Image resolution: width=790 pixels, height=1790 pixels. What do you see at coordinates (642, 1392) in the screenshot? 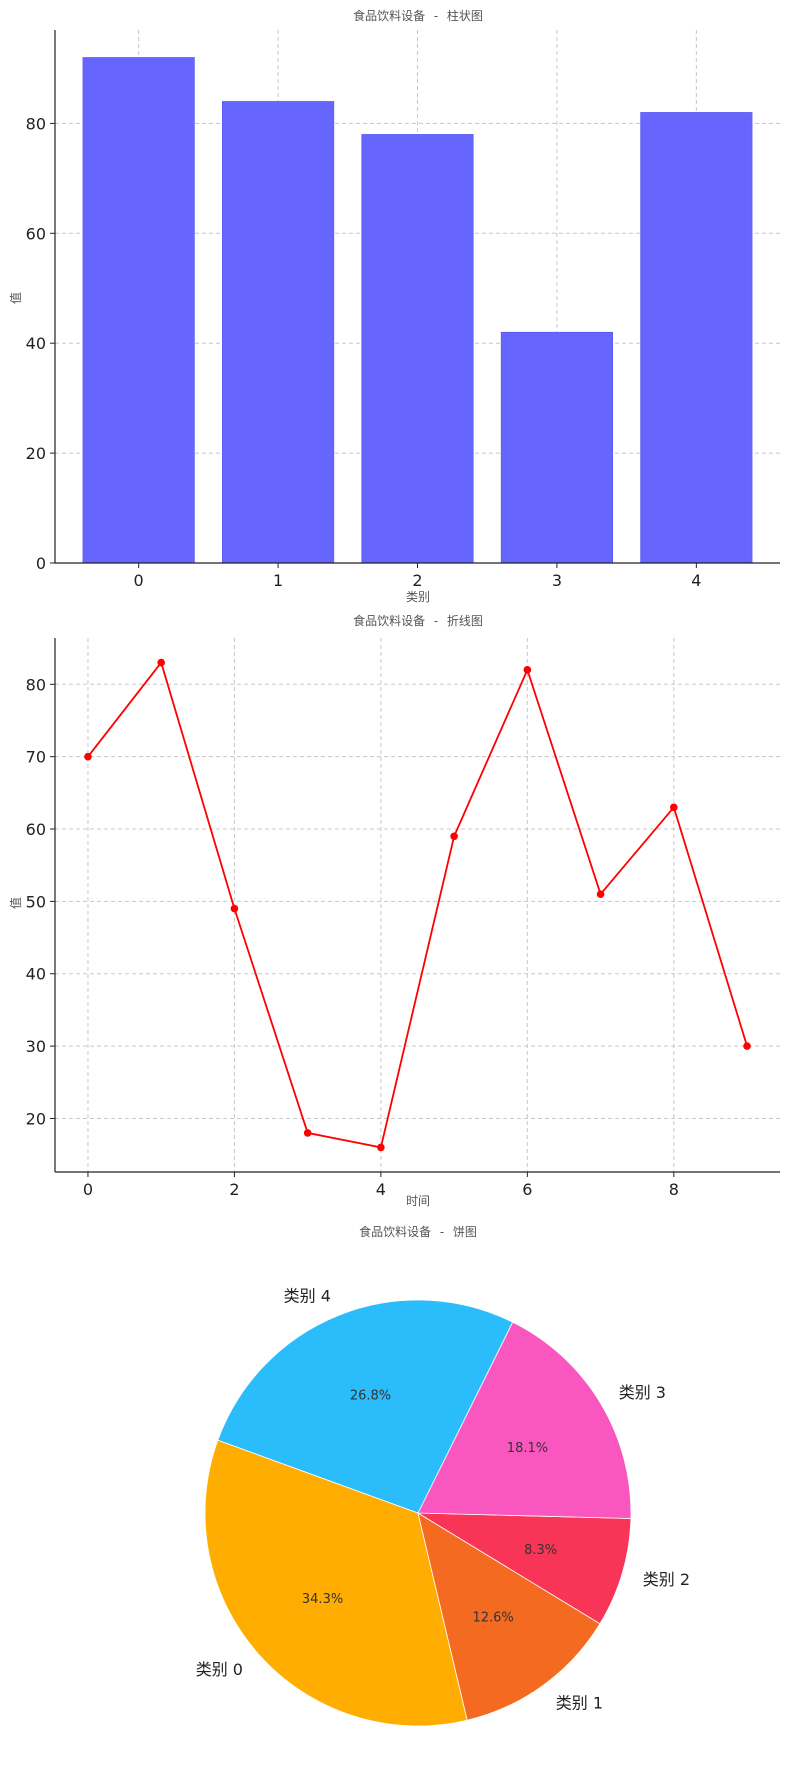
I see `pie-category-label: 类别 3` at bounding box center [642, 1392].